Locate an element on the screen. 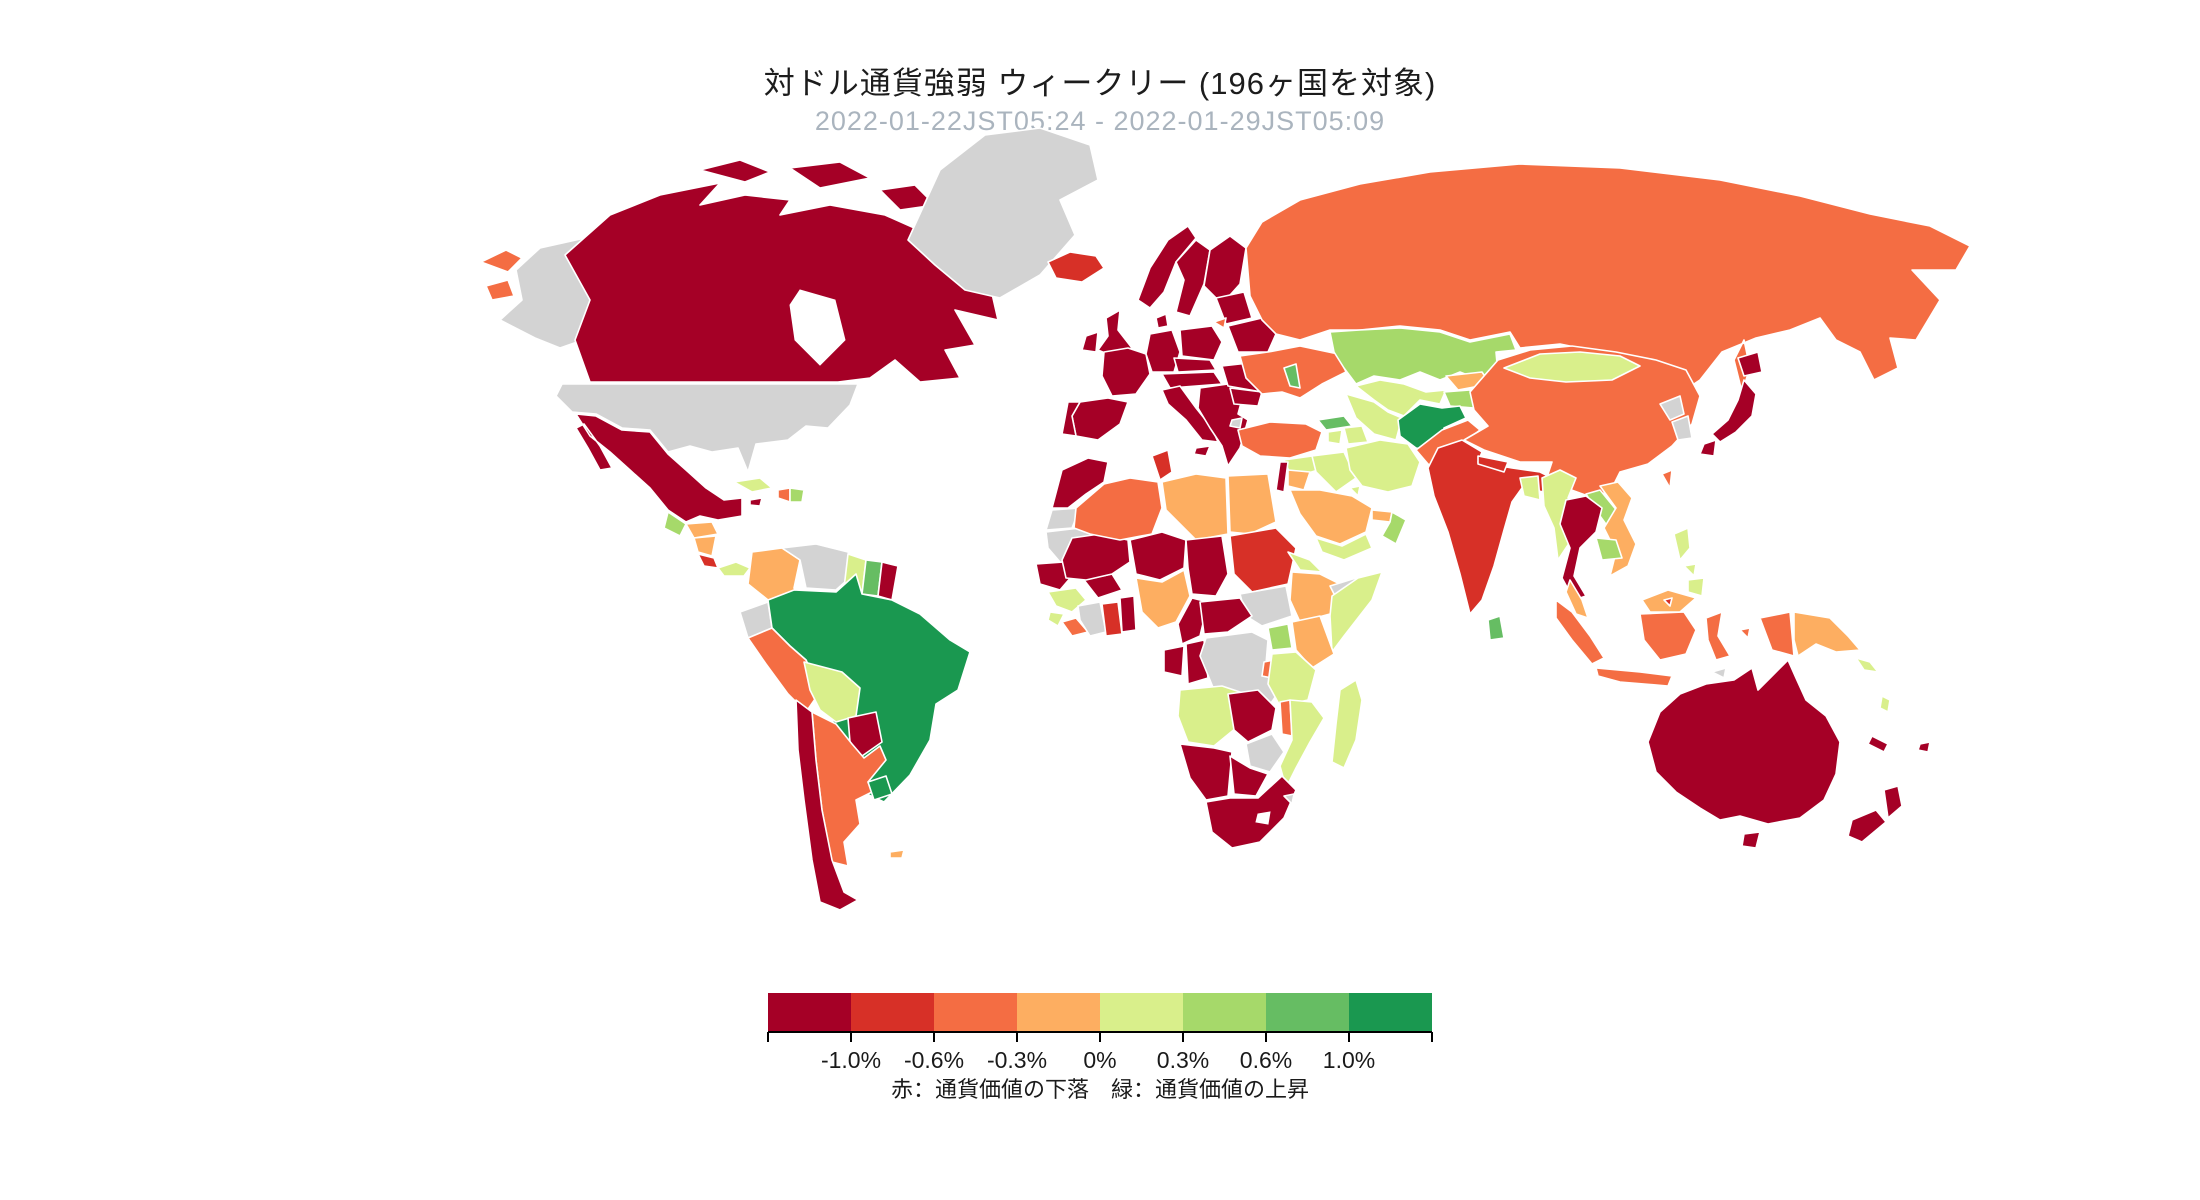 The height and width of the screenshot is (1200, 2200). country-fiji is located at coordinates (1924, 747).